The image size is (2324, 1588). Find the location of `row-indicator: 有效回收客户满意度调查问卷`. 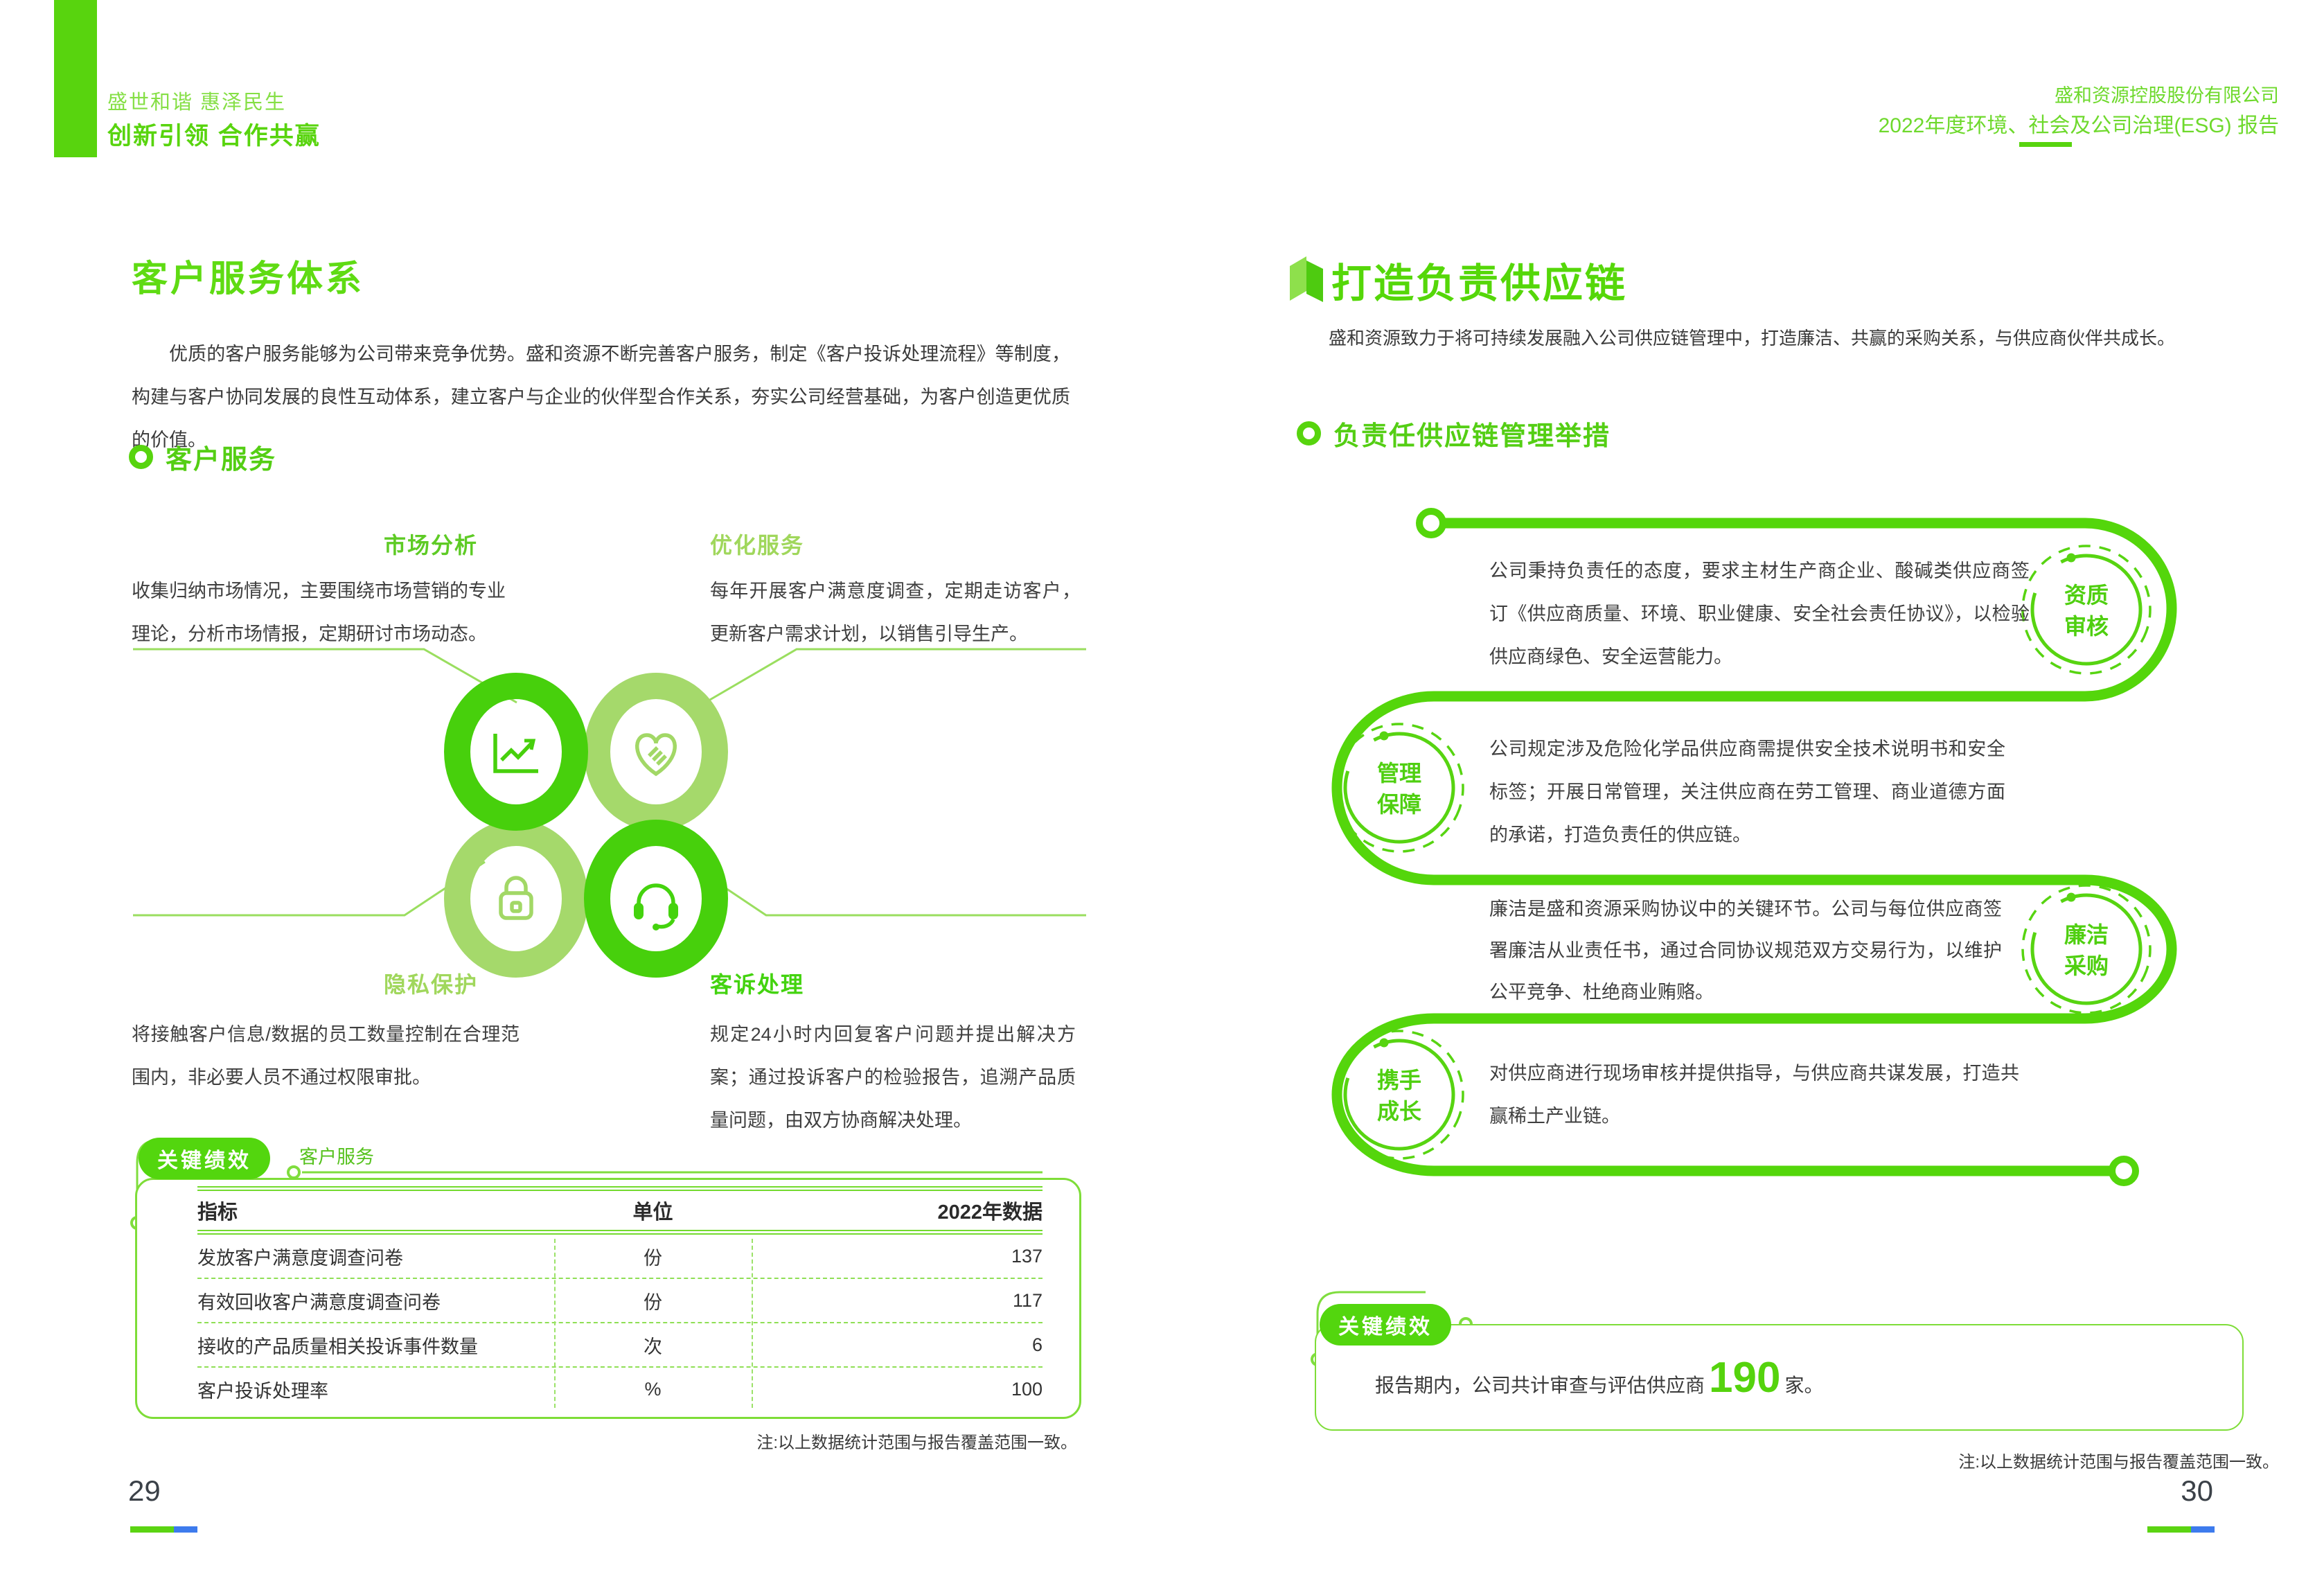

row-indicator: 有效回收客户满意度调查问卷 is located at coordinates (319, 1302).